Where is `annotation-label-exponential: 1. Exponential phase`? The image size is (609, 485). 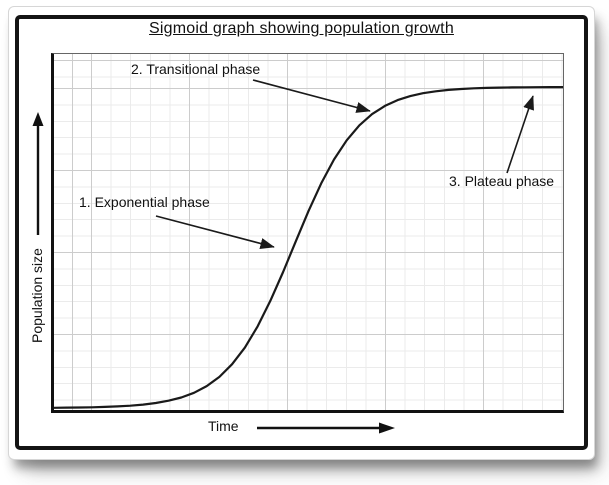 annotation-label-exponential: 1. Exponential phase is located at coordinates (144, 202).